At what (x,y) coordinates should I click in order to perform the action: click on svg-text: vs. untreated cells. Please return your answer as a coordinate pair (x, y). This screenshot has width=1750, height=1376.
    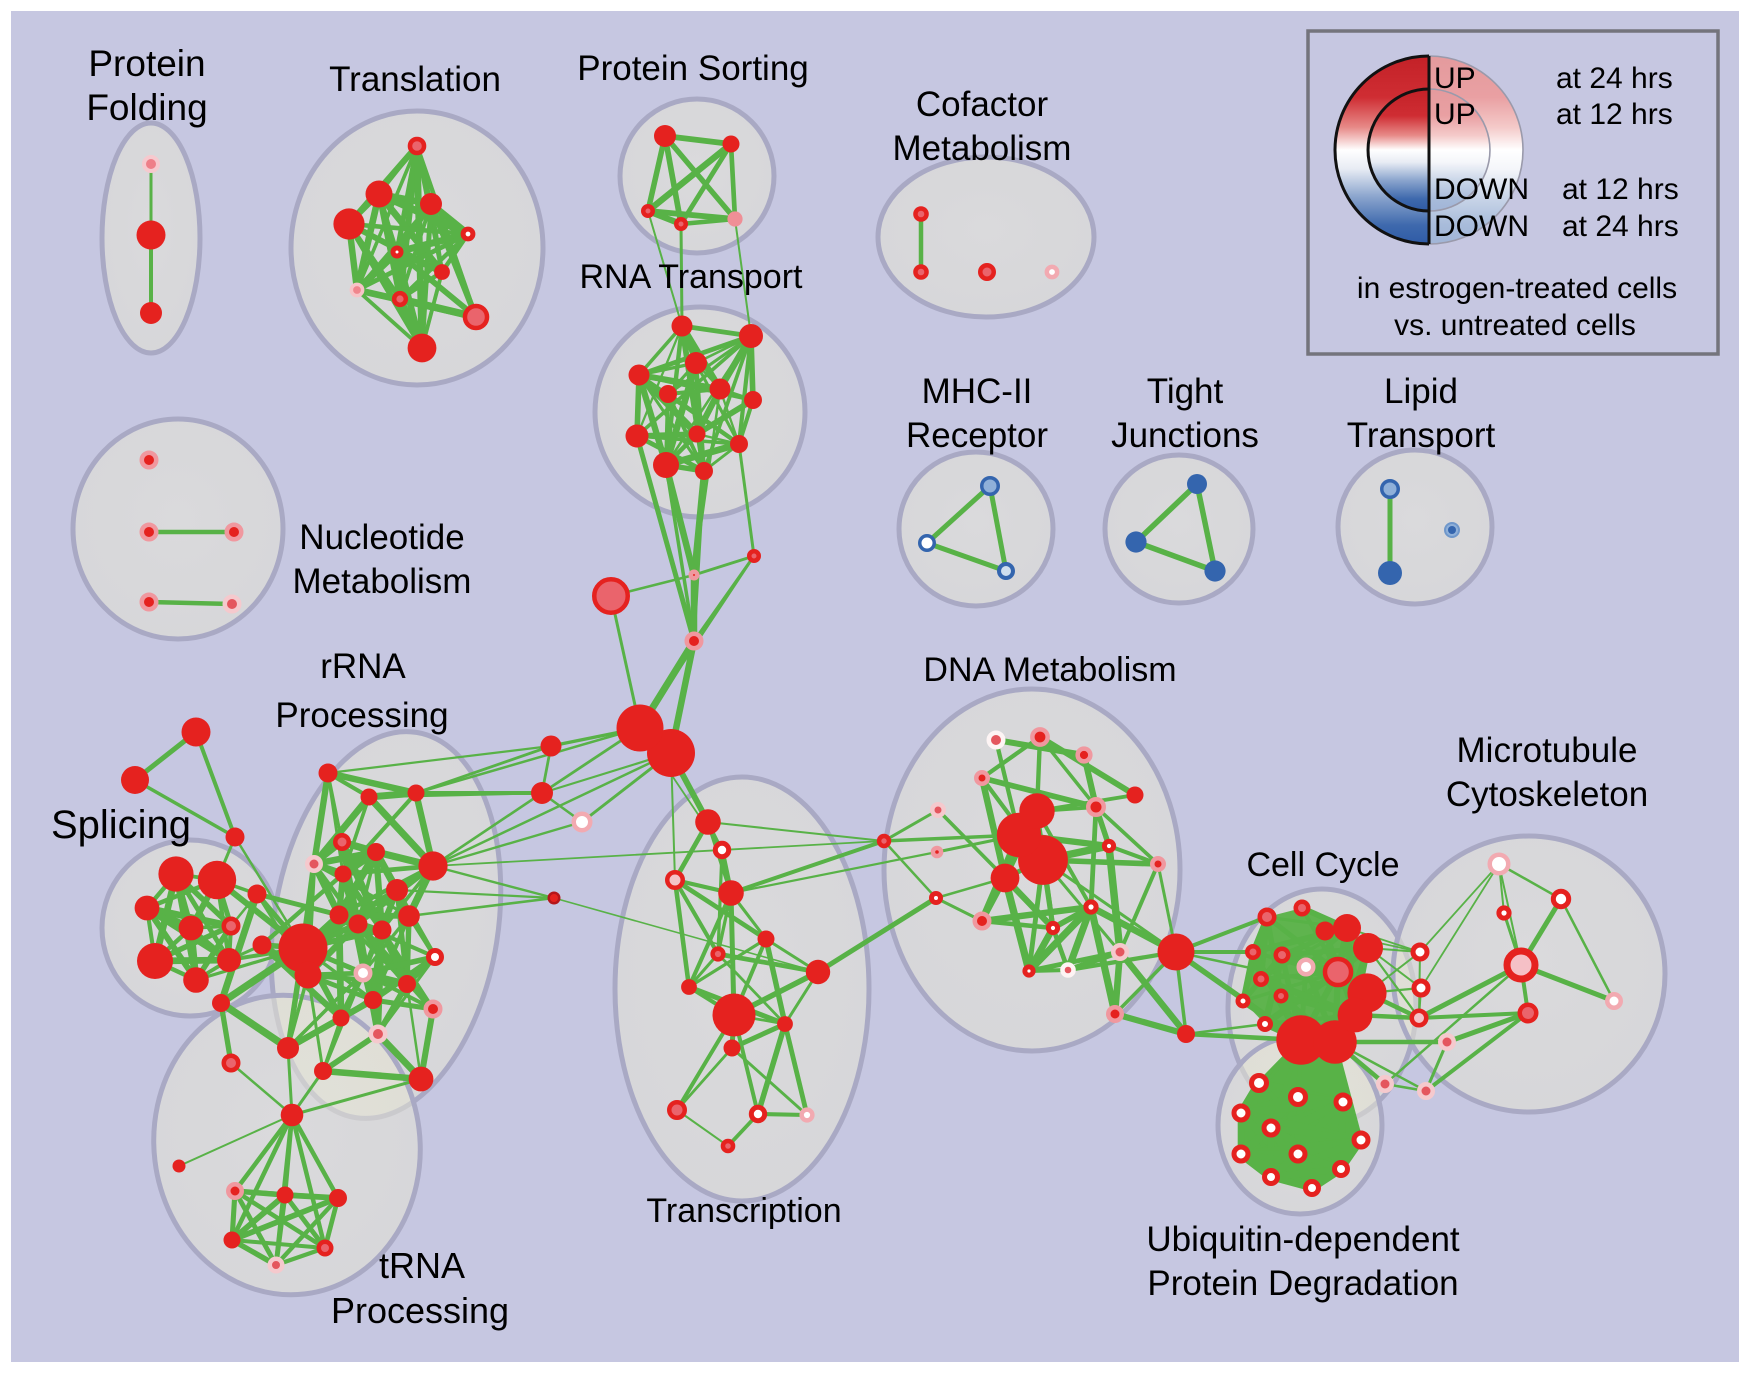
    Looking at the image, I should click on (1515, 325).